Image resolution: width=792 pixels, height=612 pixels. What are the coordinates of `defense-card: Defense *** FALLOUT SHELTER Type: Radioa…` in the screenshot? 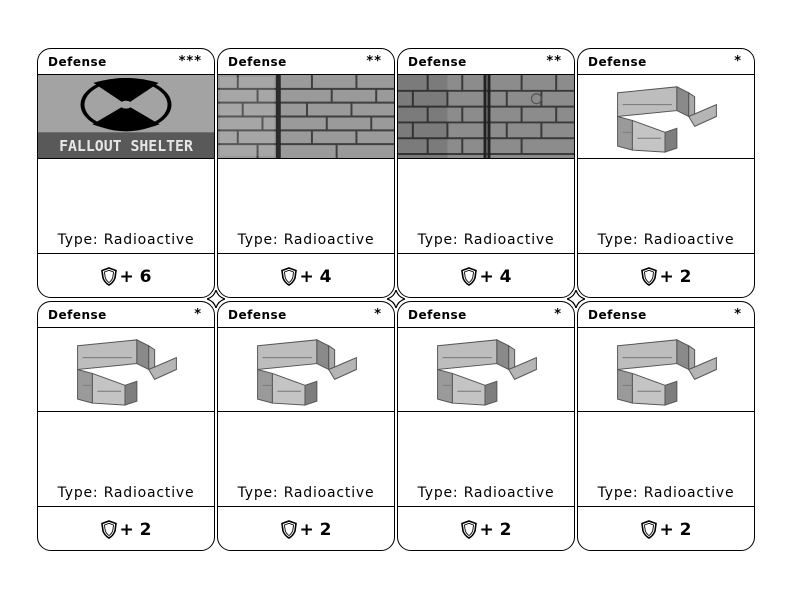 It's located at (126, 173).